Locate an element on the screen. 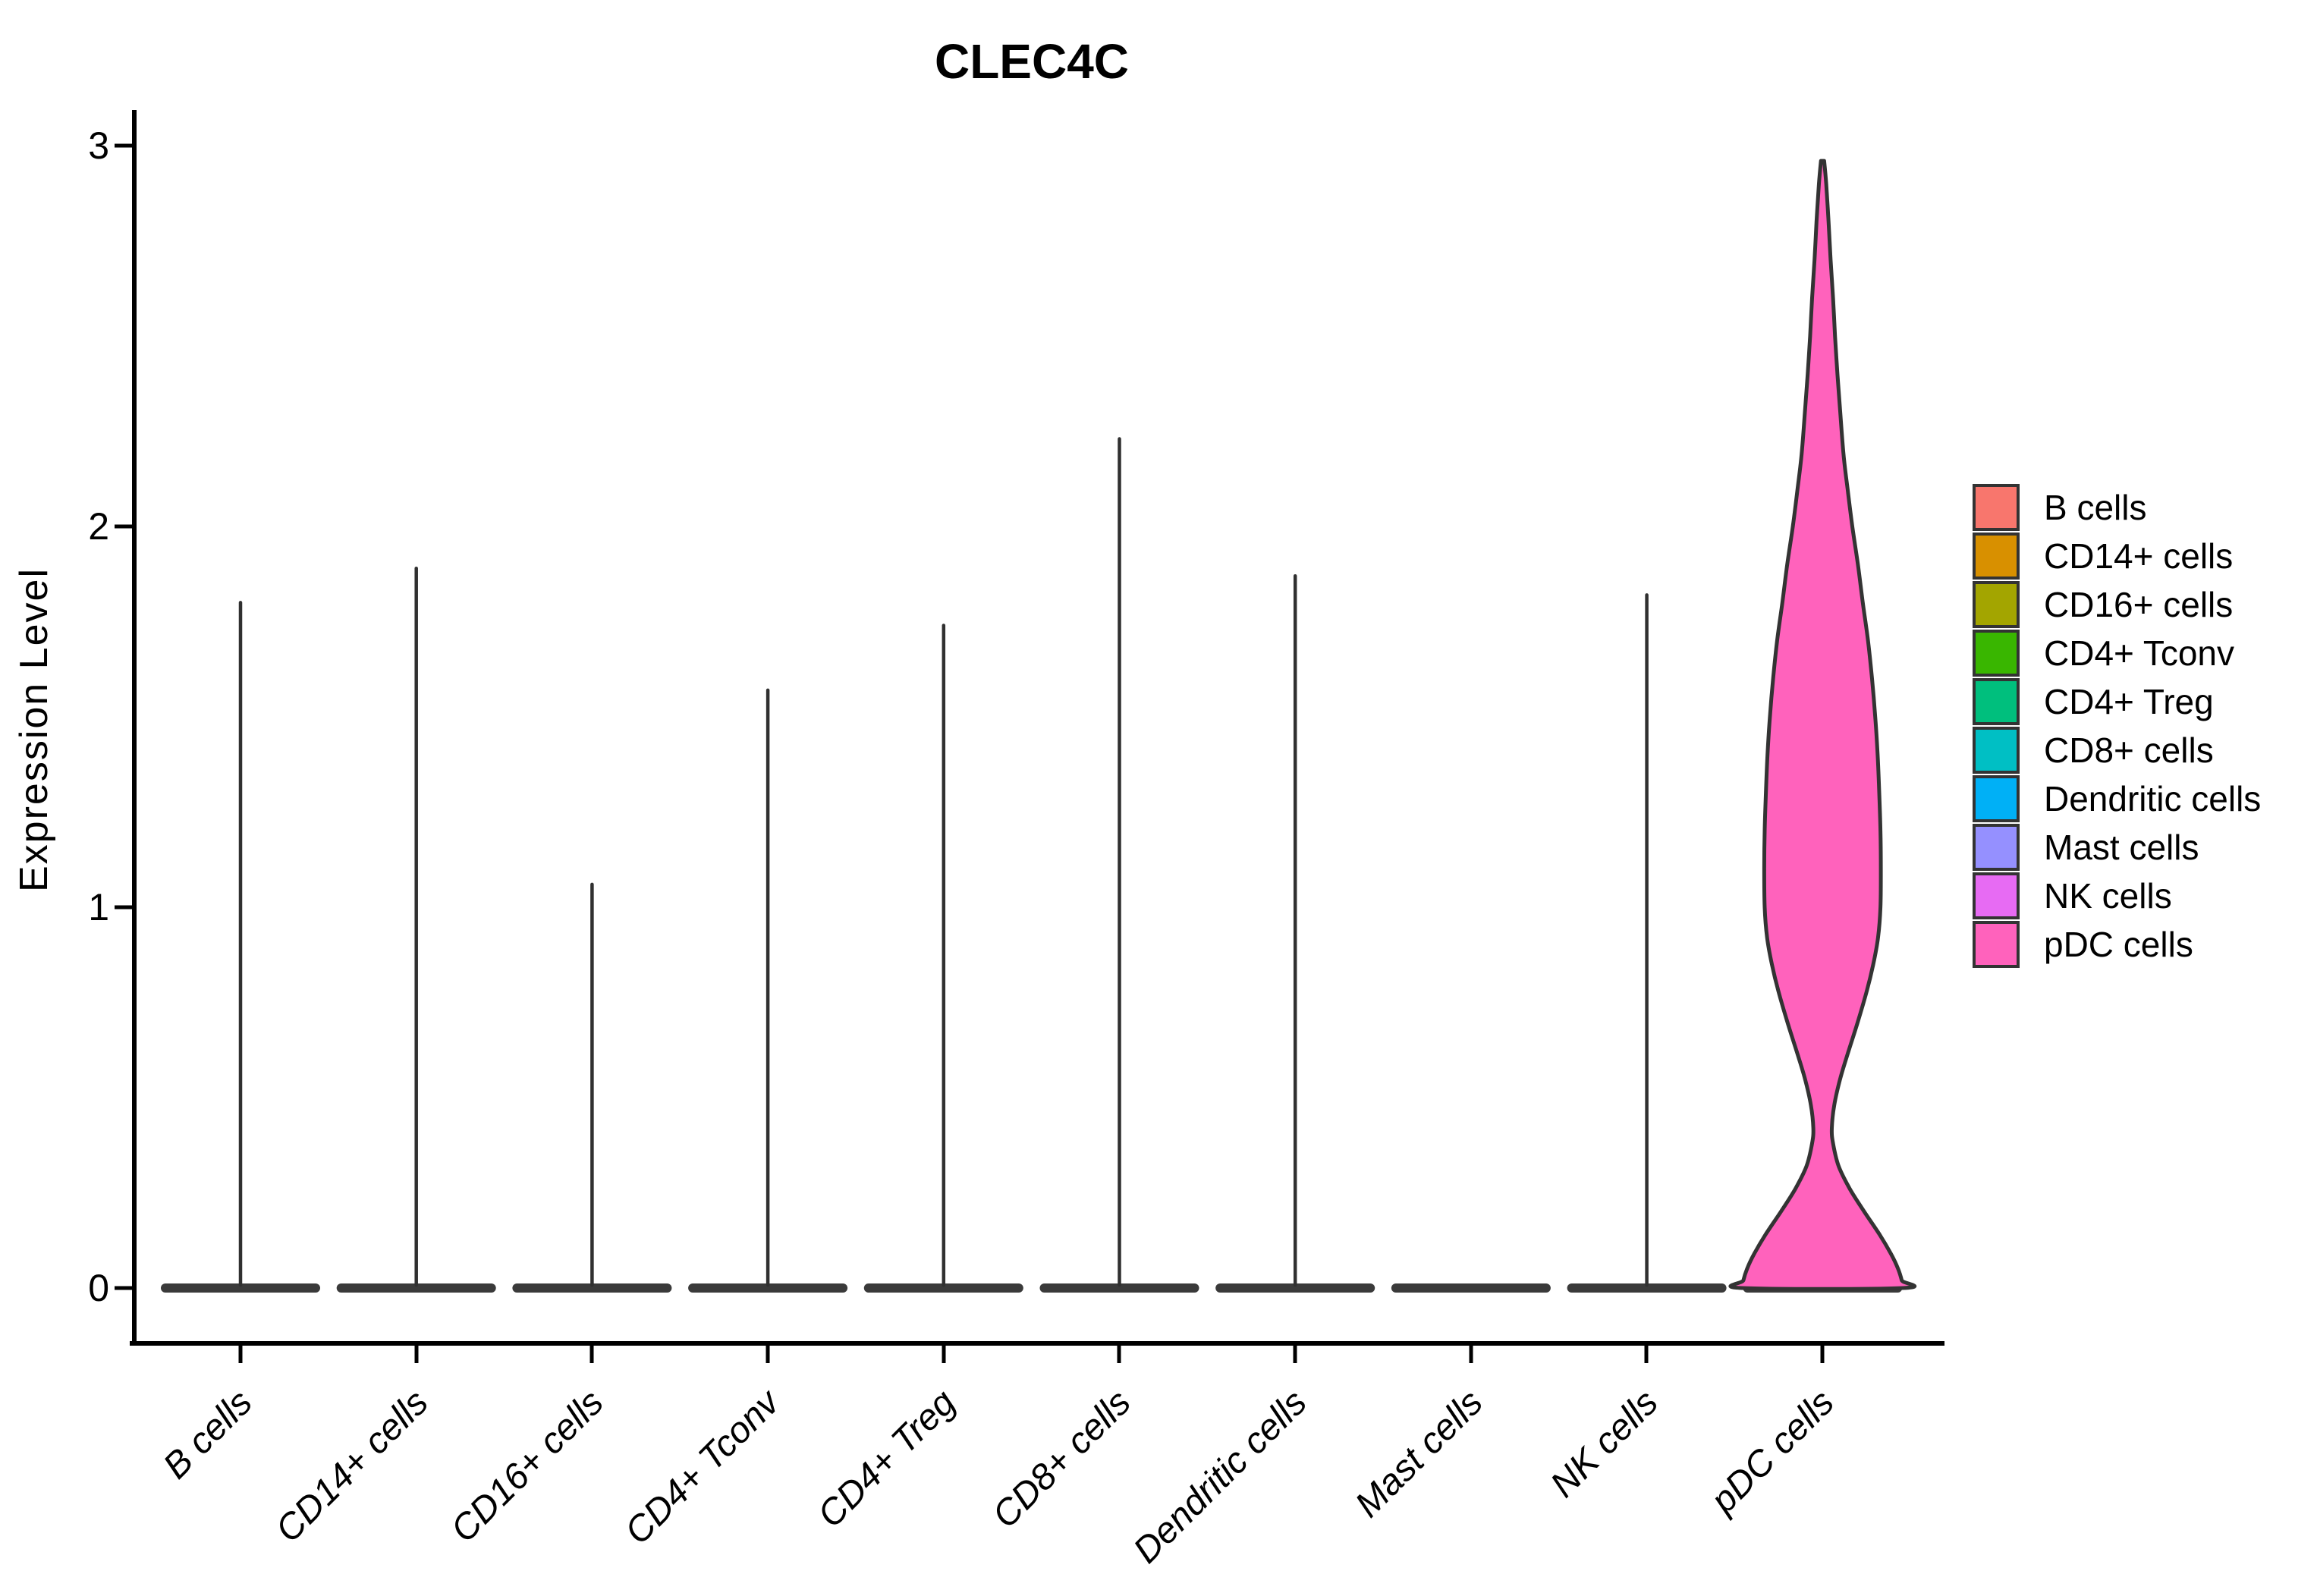 The height and width of the screenshot is (1596, 2317). x-tick-label: CD16+ cells is located at coordinates (527, 1466).